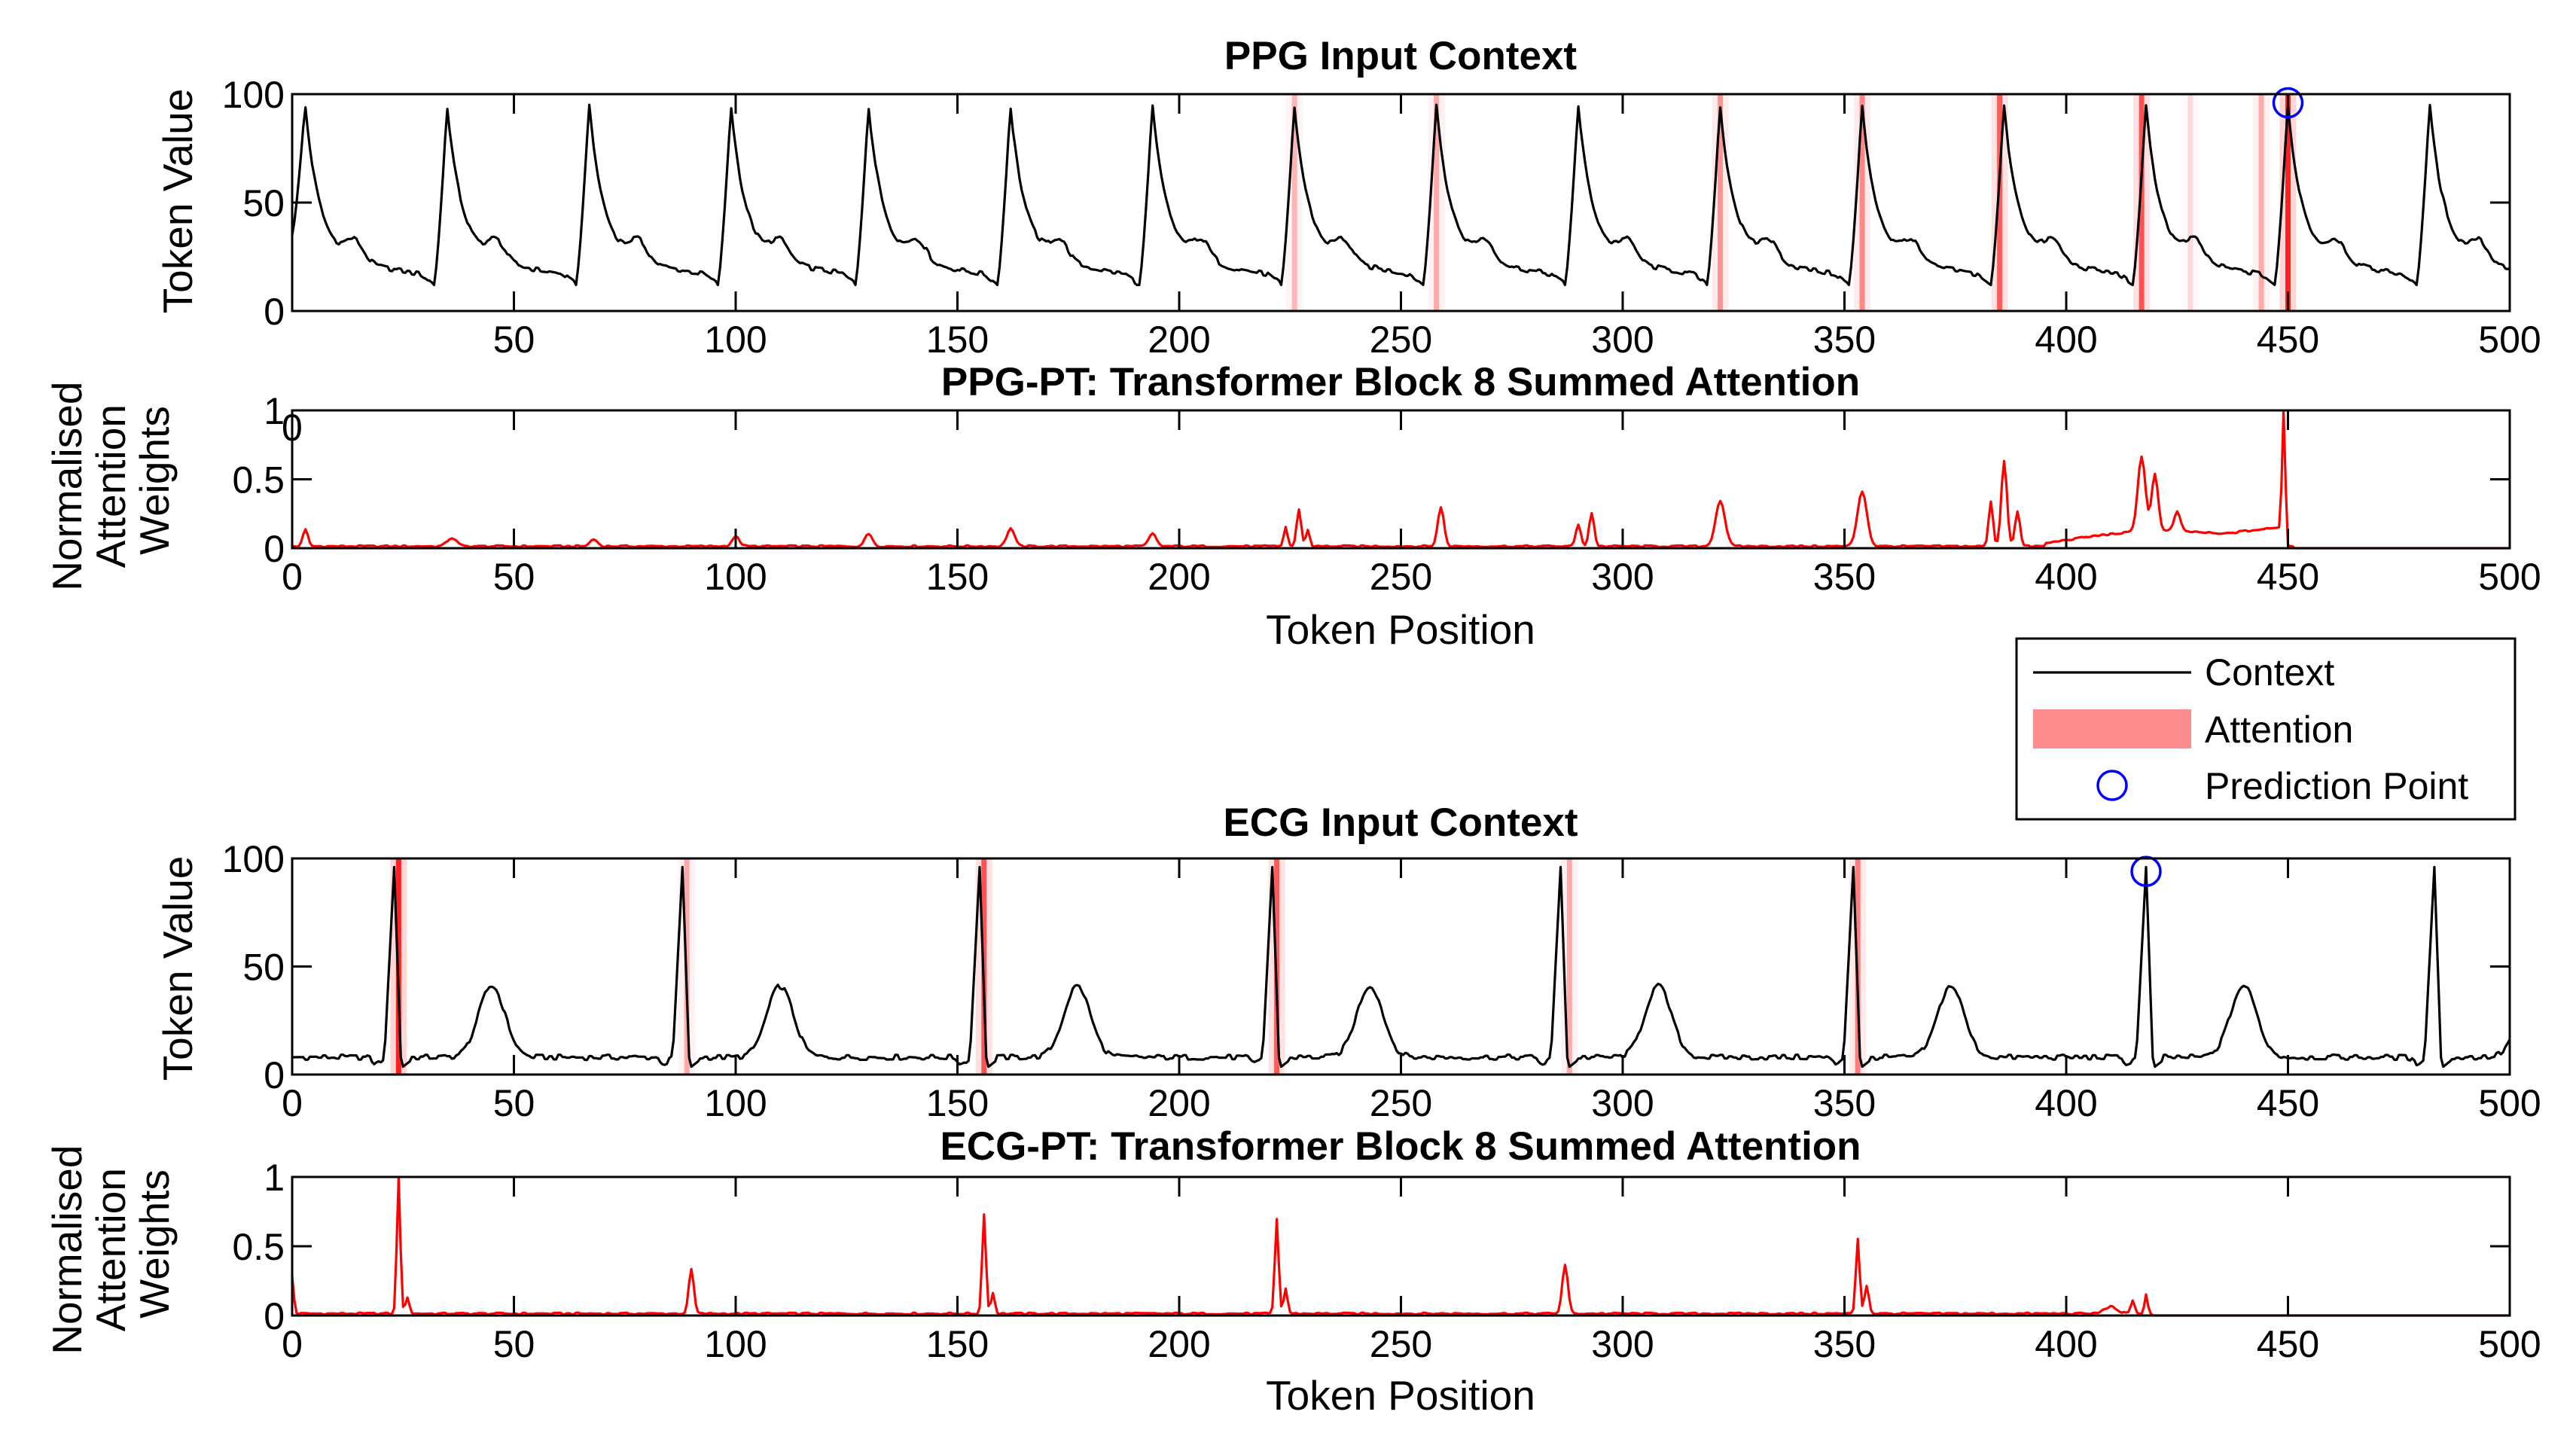  Describe the element at coordinates (1400, 1395) in the screenshot. I see `ecg-attention-xlabel: Token Position` at that location.